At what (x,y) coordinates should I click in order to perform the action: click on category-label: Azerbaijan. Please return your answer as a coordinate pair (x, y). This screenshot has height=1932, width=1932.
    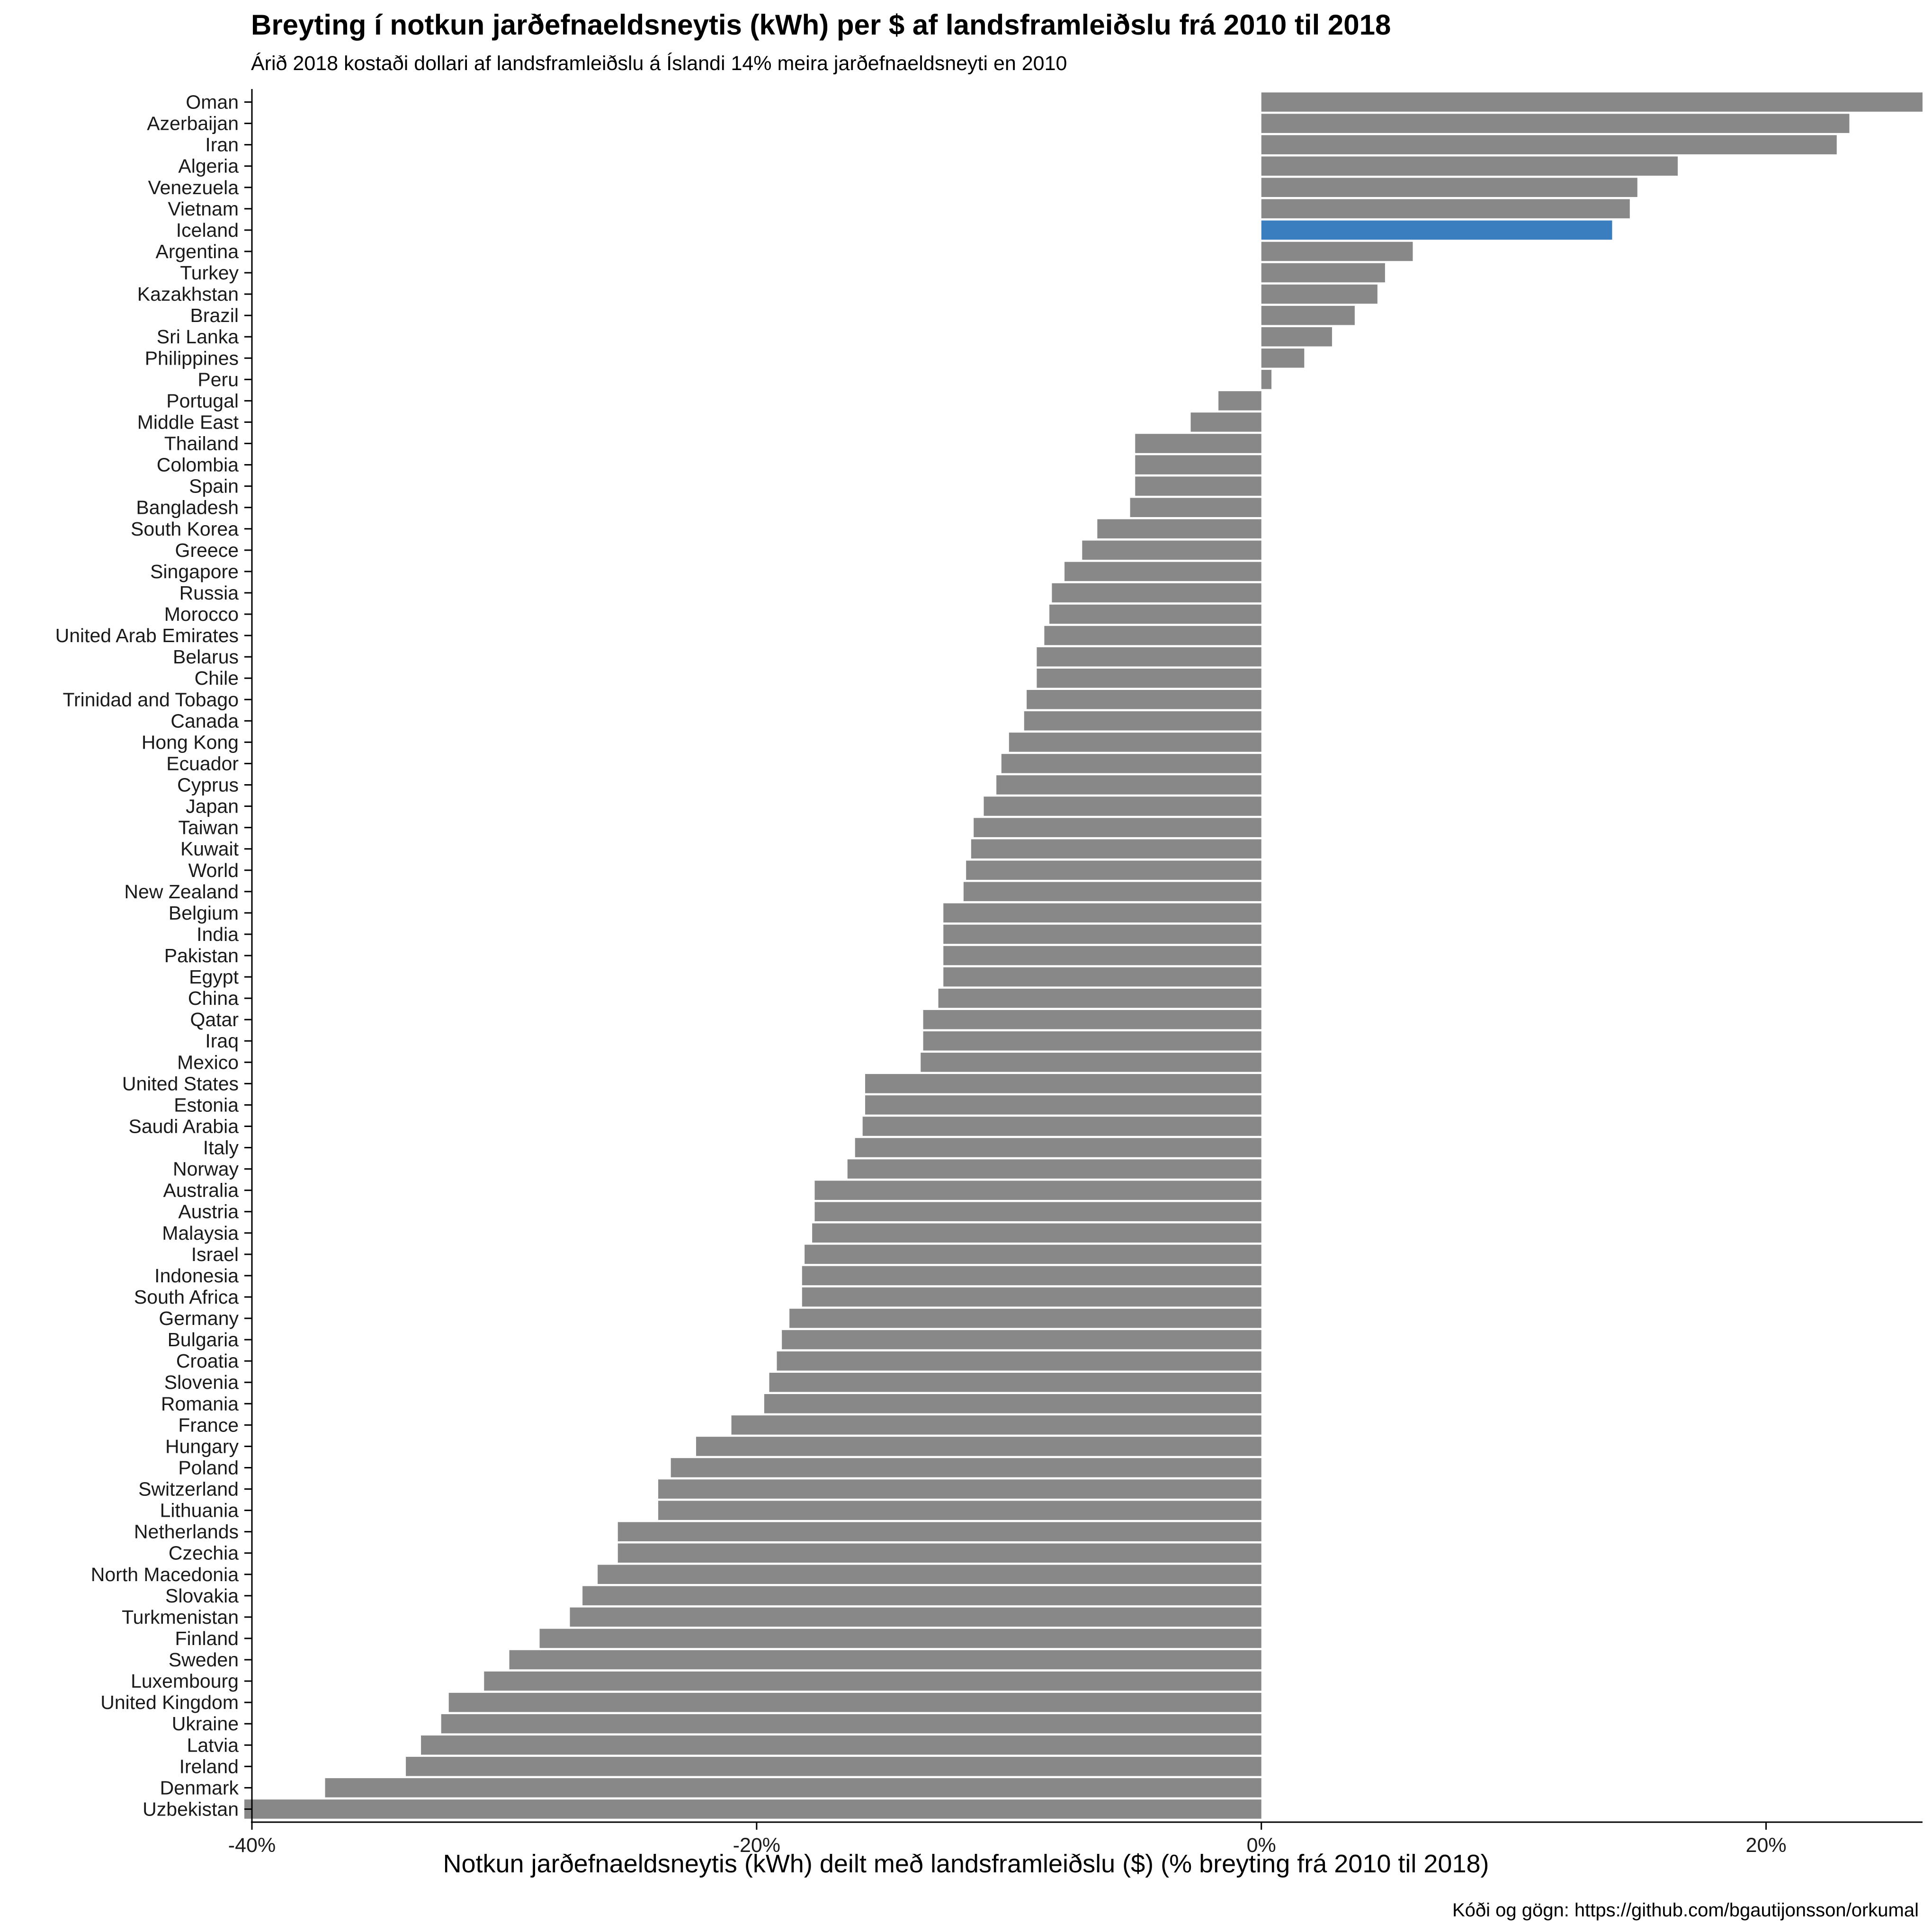
    Looking at the image, I should click on (193, 123).